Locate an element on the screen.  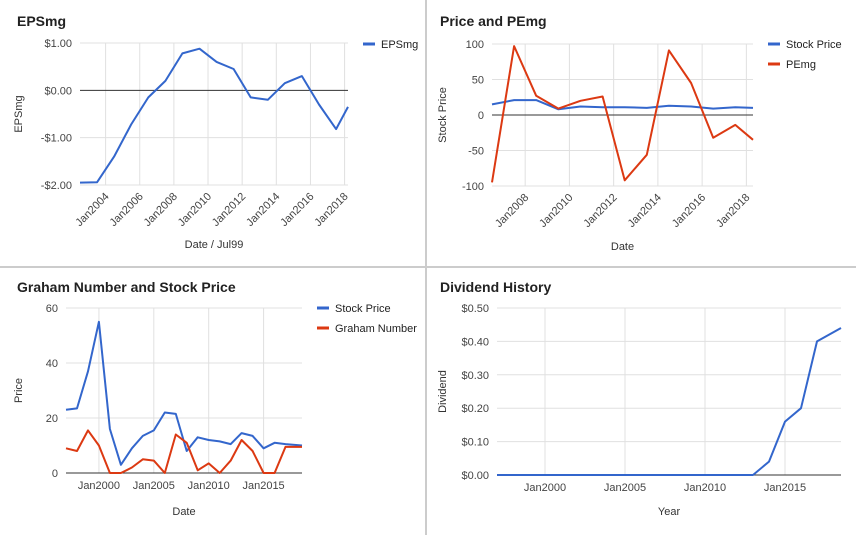
x-tick-label: Jan2004 is located at coordinates (92, 210).